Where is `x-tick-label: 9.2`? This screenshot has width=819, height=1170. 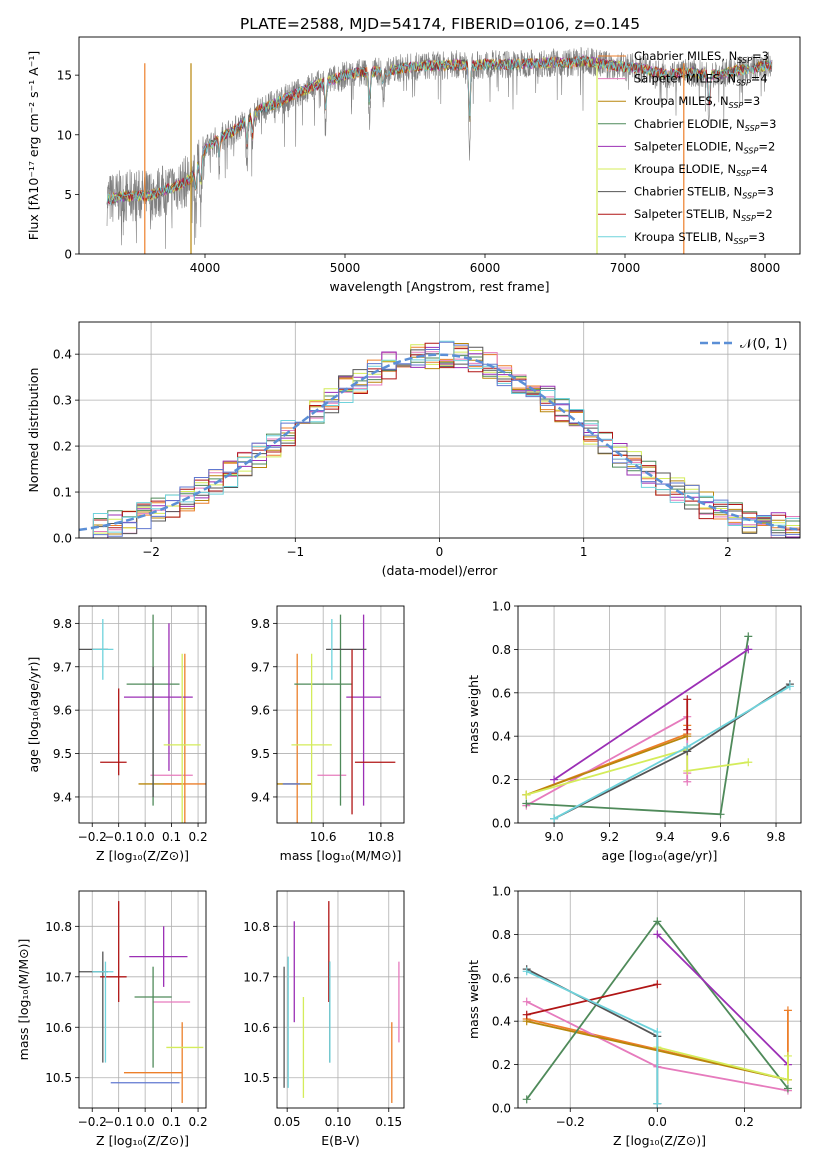 x-tick-label: 9.2 is located at coordinates (609, 837).